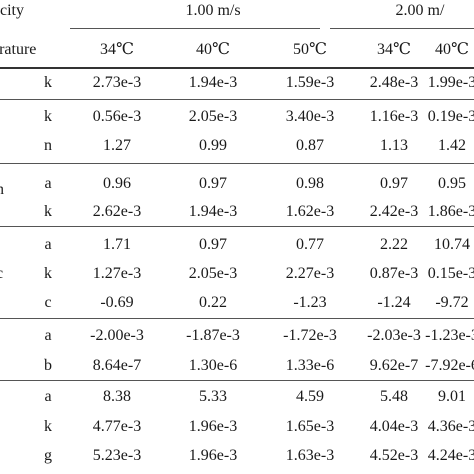 Image resolution: width=474 pixels, height=474 pixels. What do you see at coordinates (394, 211) in the screenshot?
I see `table-cell: 2.42e-3` at bounding box center [394, 211].